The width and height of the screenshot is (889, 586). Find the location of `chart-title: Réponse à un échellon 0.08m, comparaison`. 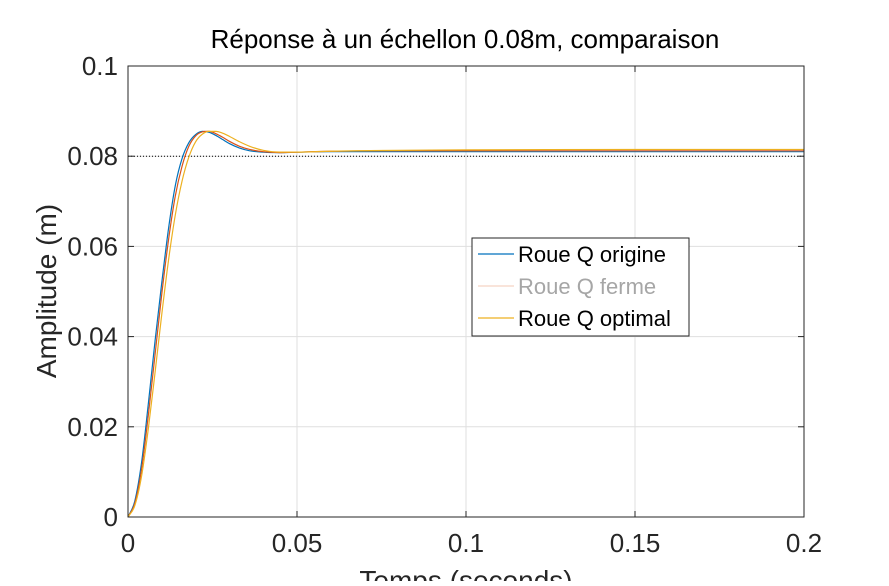

chart-title: Réponse à un échellon 0.08m, comparaison is located at coordinates (465, 39).